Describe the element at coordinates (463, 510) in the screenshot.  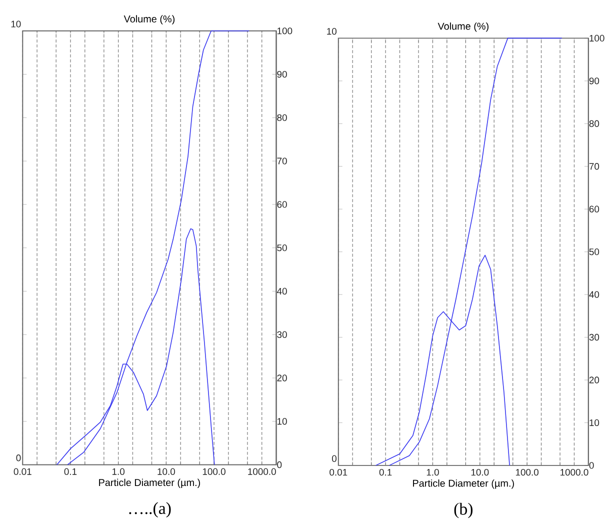
I see `text: (b)` at that location.